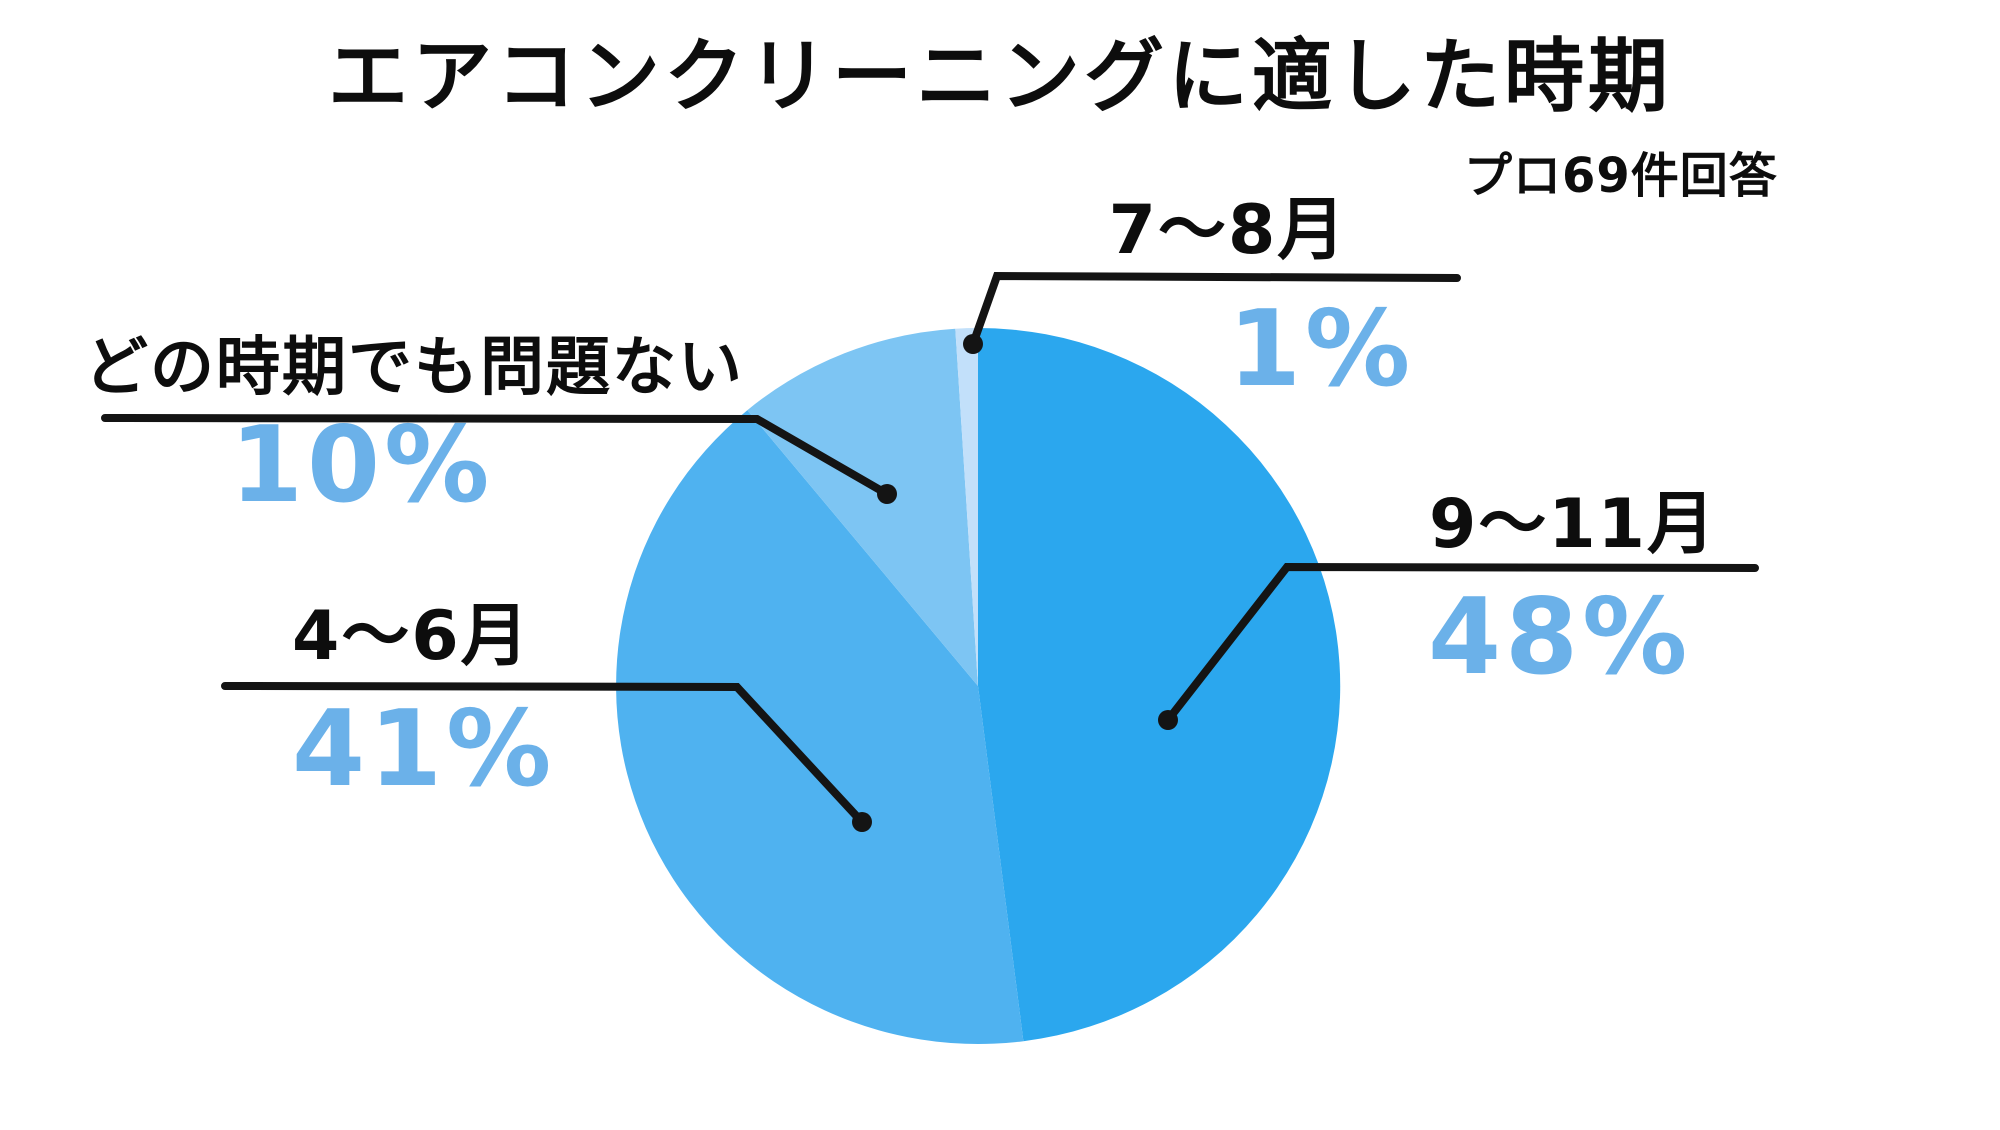 The image size is (2000, 1130). I want to click on slice-label-any-time: どの時期でも問題ない, so click(414, 368).